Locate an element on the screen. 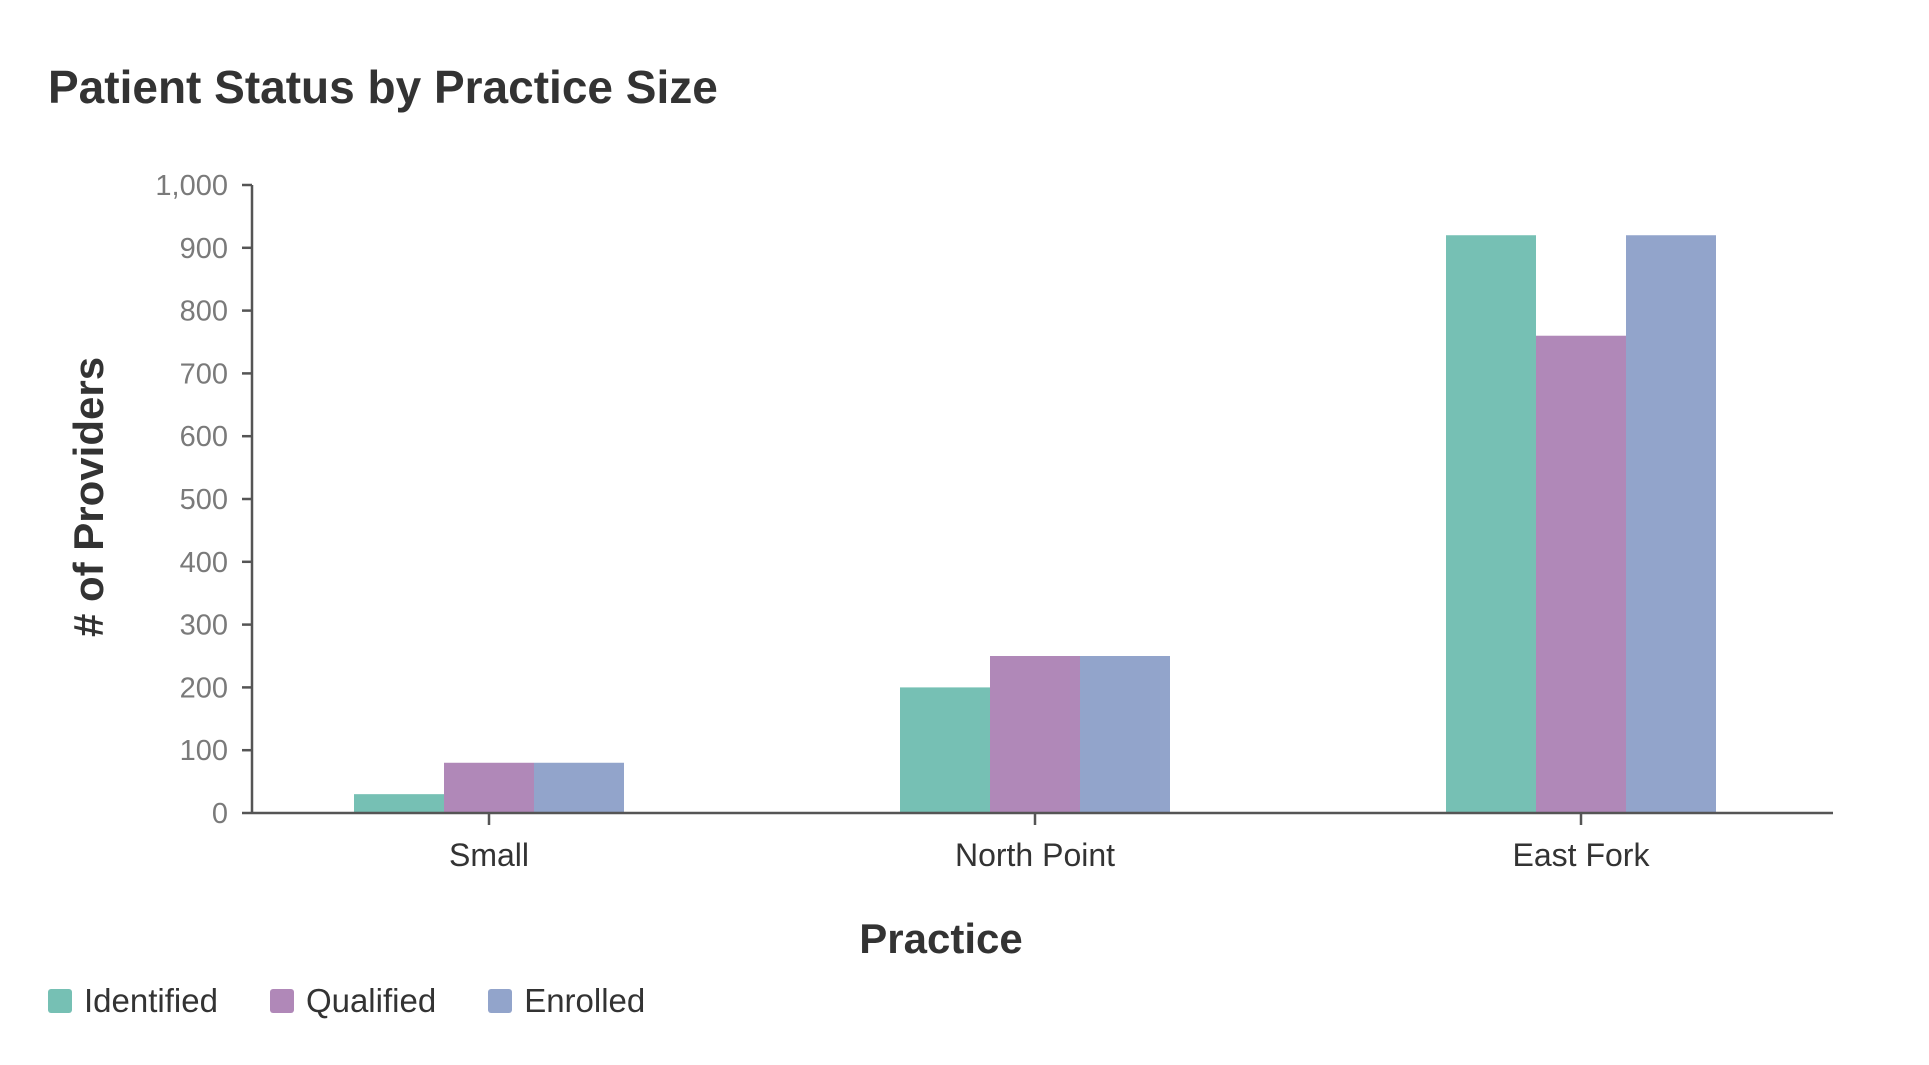 This screenshot has height=1065, width=1929. y-tick-label: 800 is located at coordinates (204, 312).